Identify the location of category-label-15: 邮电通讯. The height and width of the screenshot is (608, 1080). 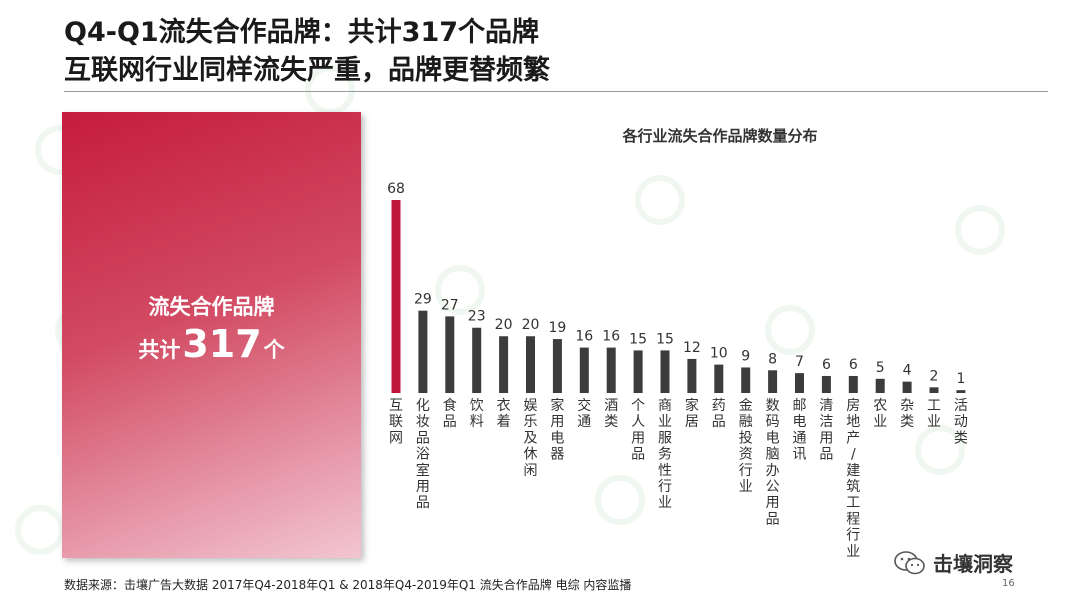
(800, 430).